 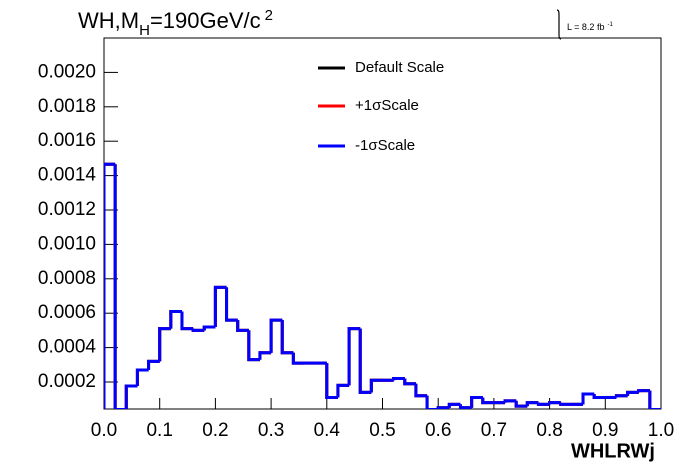 I want to click on annotation: L = 8.2 fb -1, so click(x=590, y=27).